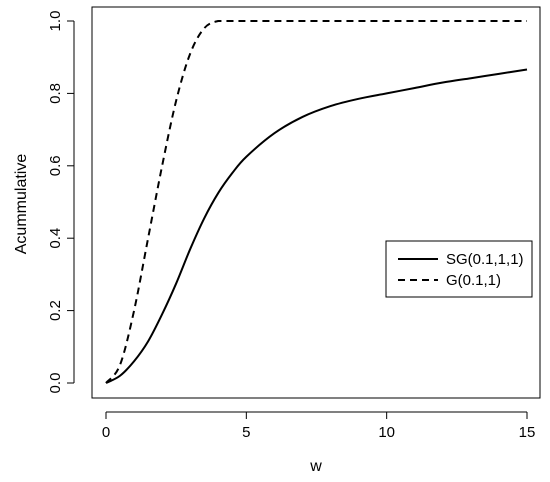 Image resolution: width=550 pixels, height=482 pixels. What do you see at coordinates (60, 202) in the screenshot?
I see `y-ticks: 0.0 0.2 0.4 0.6 0.8 1.0` at bounding box center [60, 202].